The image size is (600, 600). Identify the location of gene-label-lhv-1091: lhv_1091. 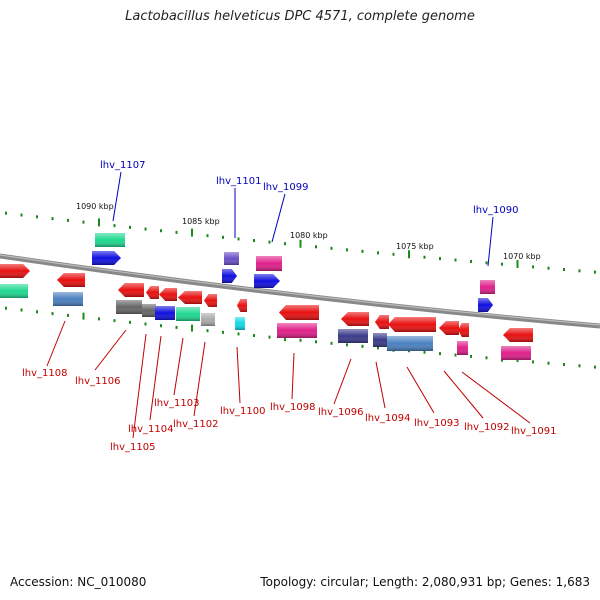
(533, 431).